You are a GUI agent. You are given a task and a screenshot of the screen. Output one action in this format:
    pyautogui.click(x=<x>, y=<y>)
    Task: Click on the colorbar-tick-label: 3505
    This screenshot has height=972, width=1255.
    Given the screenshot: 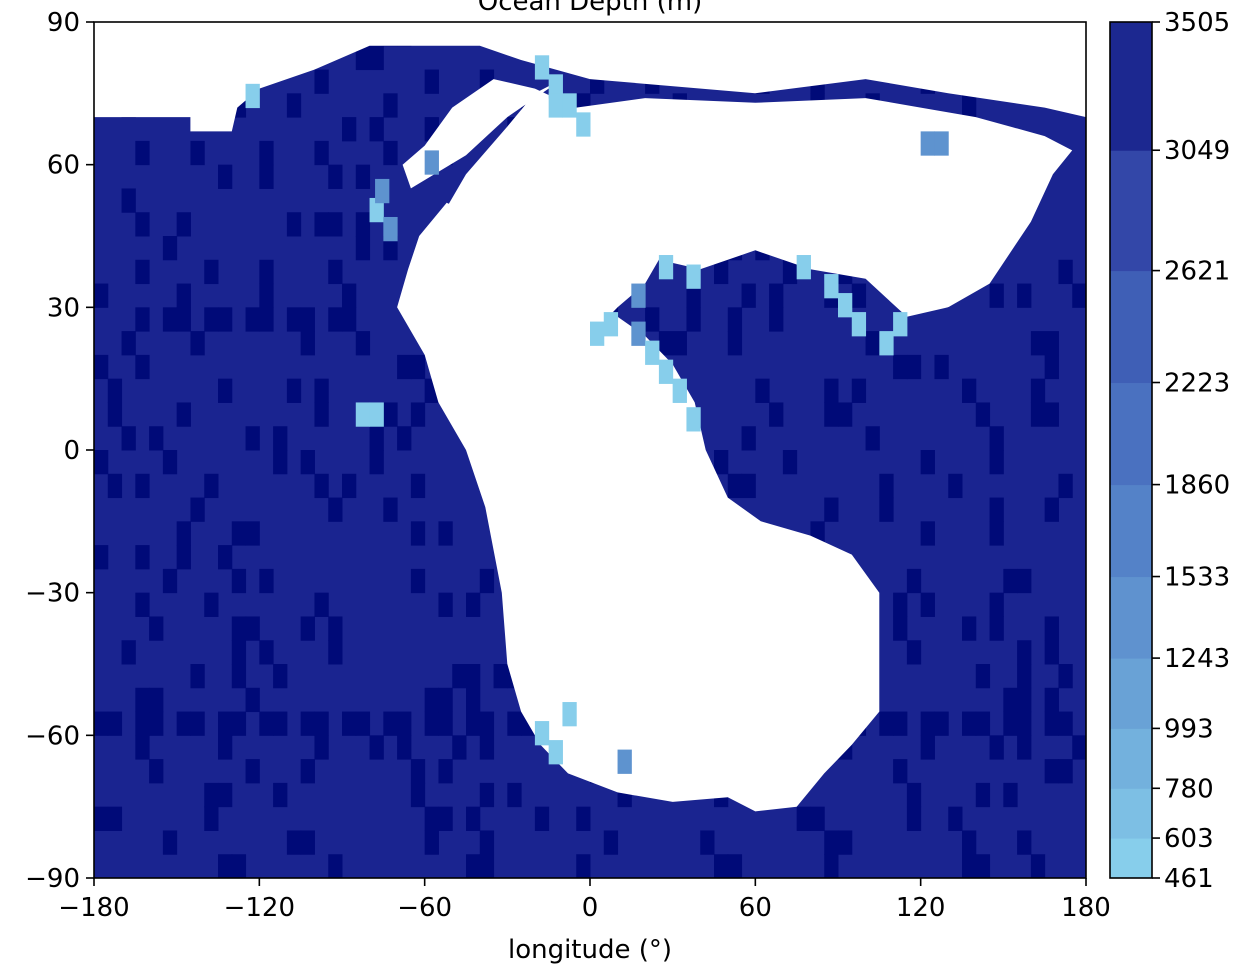 What is the action you would take?
    pyautogui.click(x=1197, y=23)
    